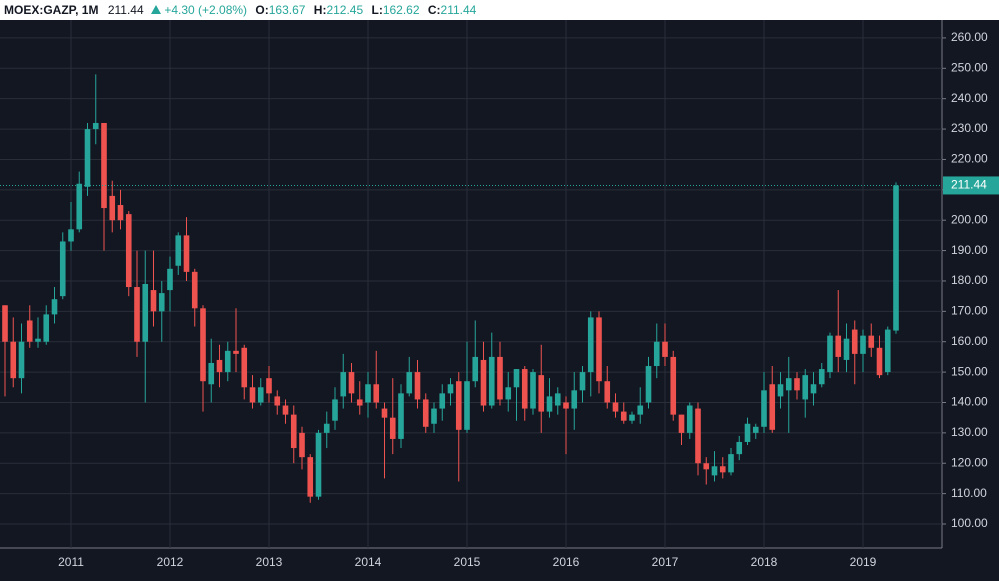 The height and width of the screenshot is (581, 999). What do you see at coordinates (262, 10) in the screenshot?
I see `open-label: O:` at bounding box center [262, 10].